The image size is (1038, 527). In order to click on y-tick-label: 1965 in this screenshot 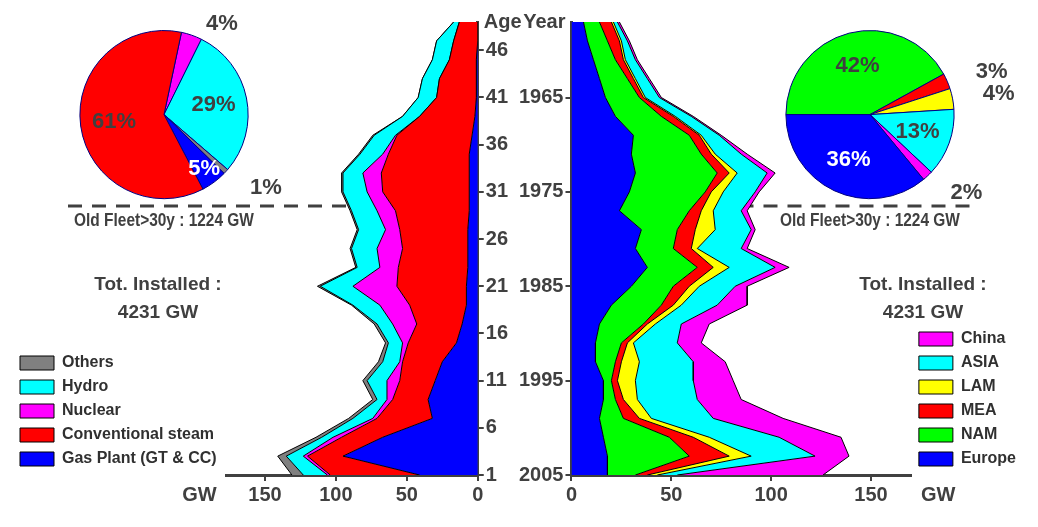, I will do `click(541, 96)`.